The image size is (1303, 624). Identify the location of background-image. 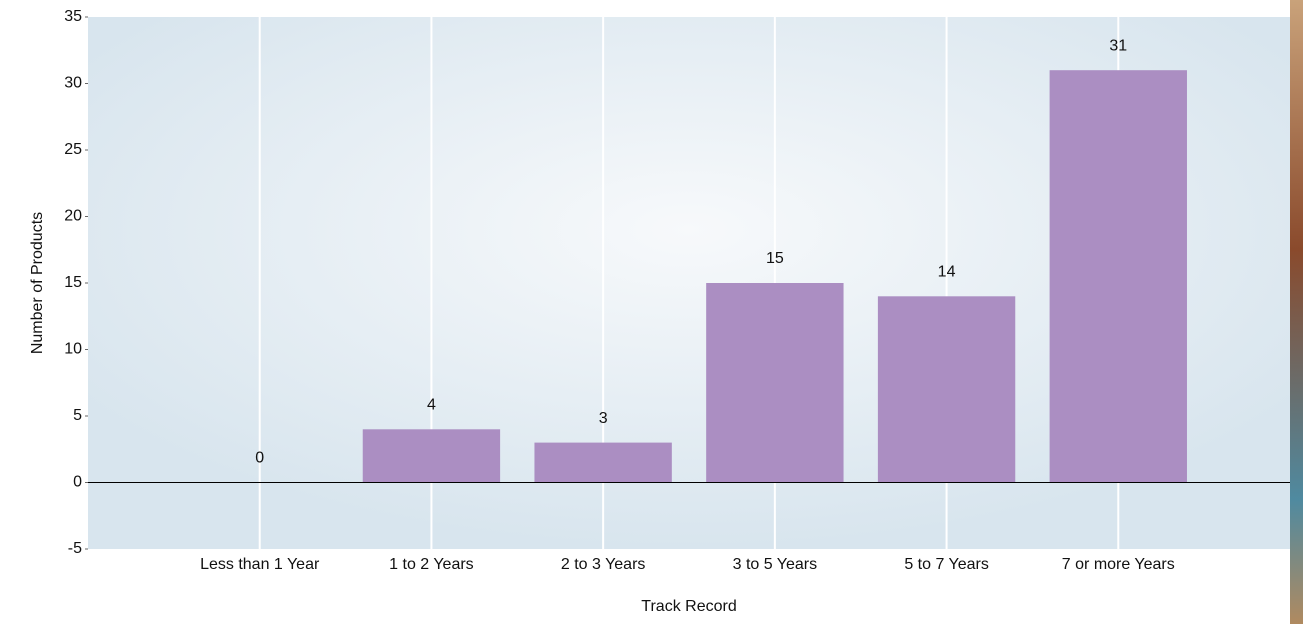
(1296, 312).